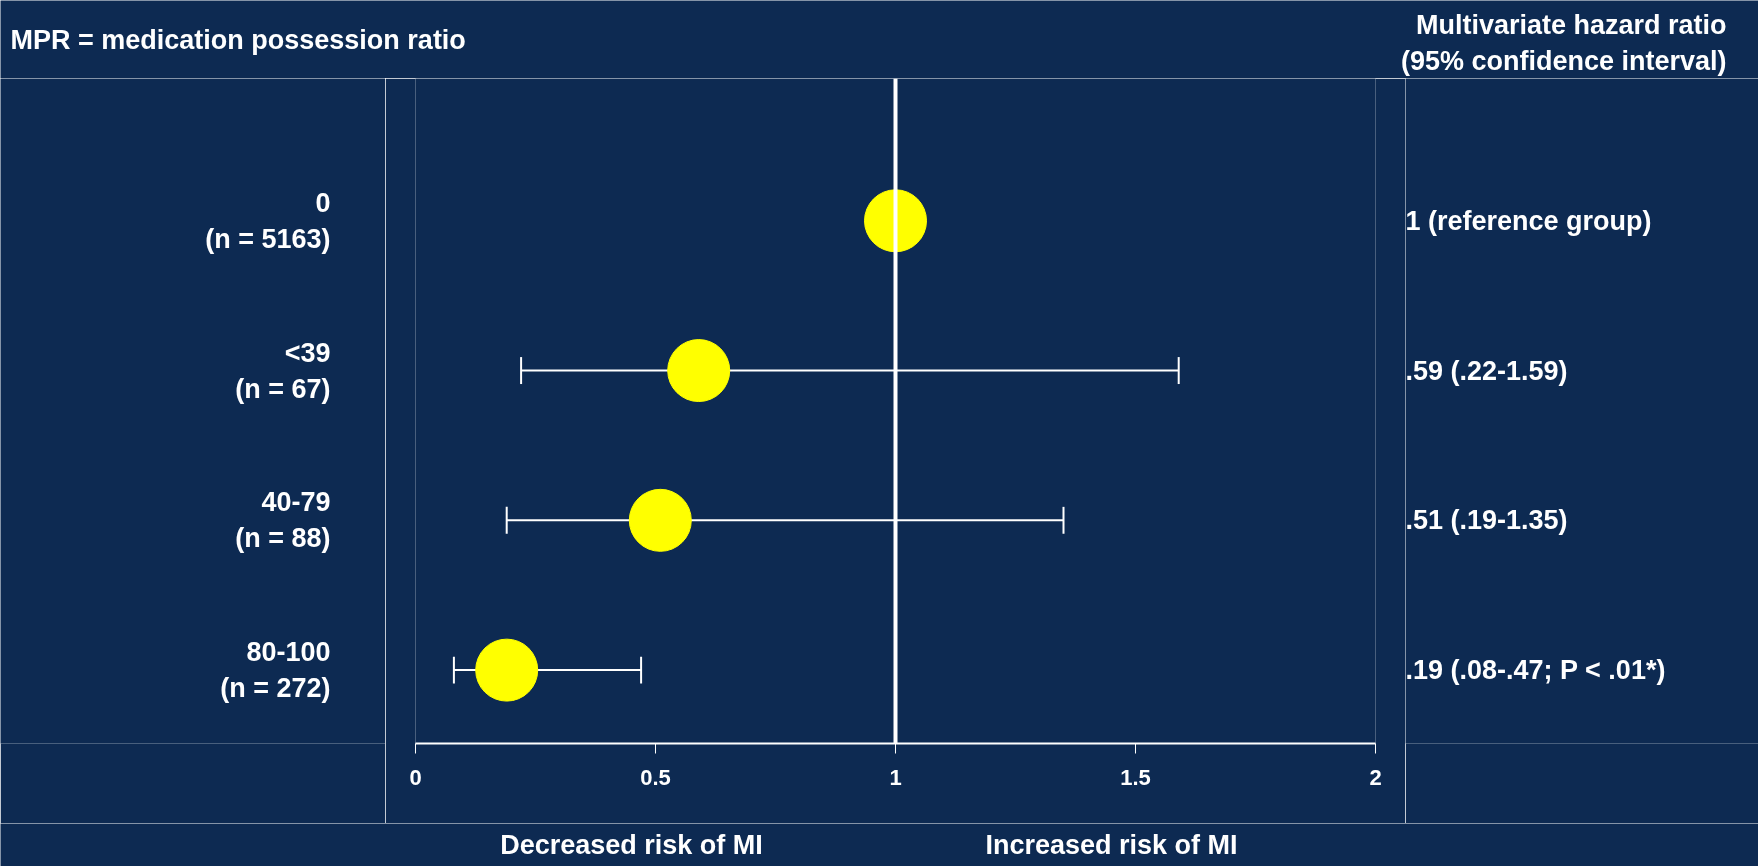 This screenshot has width=1758, height=866. What do you see at coordinates (275, 670) in the screenshot?
I see `y-tick-label: 80-100 (n = 272)` at bounding box center [275, 670].